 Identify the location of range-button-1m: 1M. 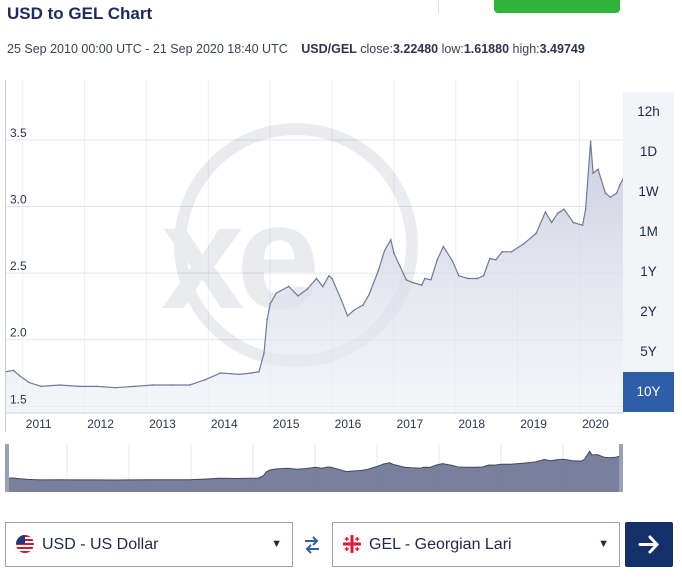
(648, 232).